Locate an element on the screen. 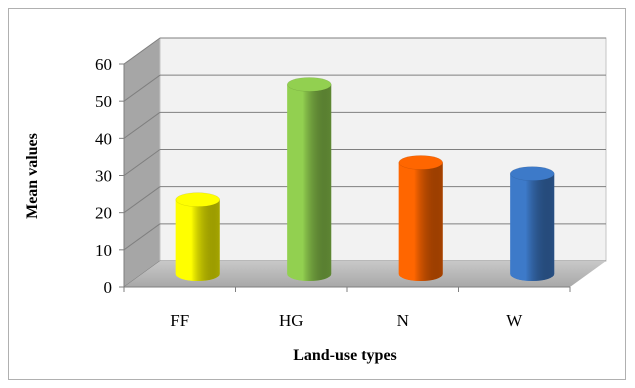 Image resolution: width=635 pixels, height=388 pixels. bar-ff is located at coordinates (197, 237).